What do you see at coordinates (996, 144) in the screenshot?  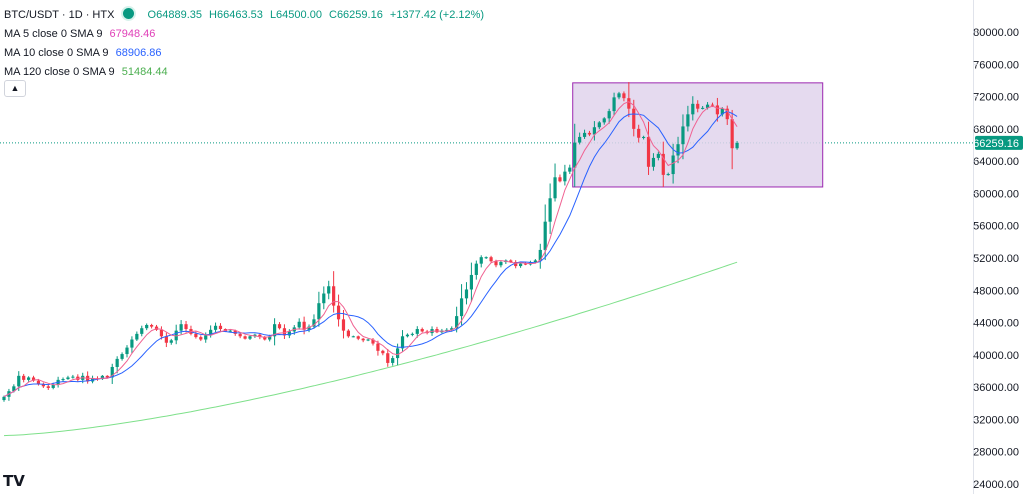 I see `last-price-label: 66259.16` at bounding box center [996, 144].